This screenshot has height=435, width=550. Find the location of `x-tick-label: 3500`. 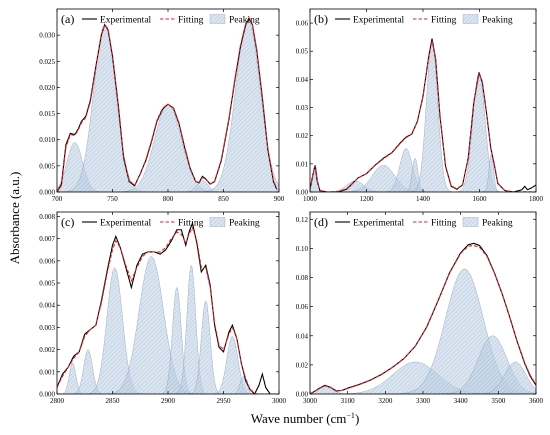

x-tick-label: 3500 is located at coordinates (498, 401).